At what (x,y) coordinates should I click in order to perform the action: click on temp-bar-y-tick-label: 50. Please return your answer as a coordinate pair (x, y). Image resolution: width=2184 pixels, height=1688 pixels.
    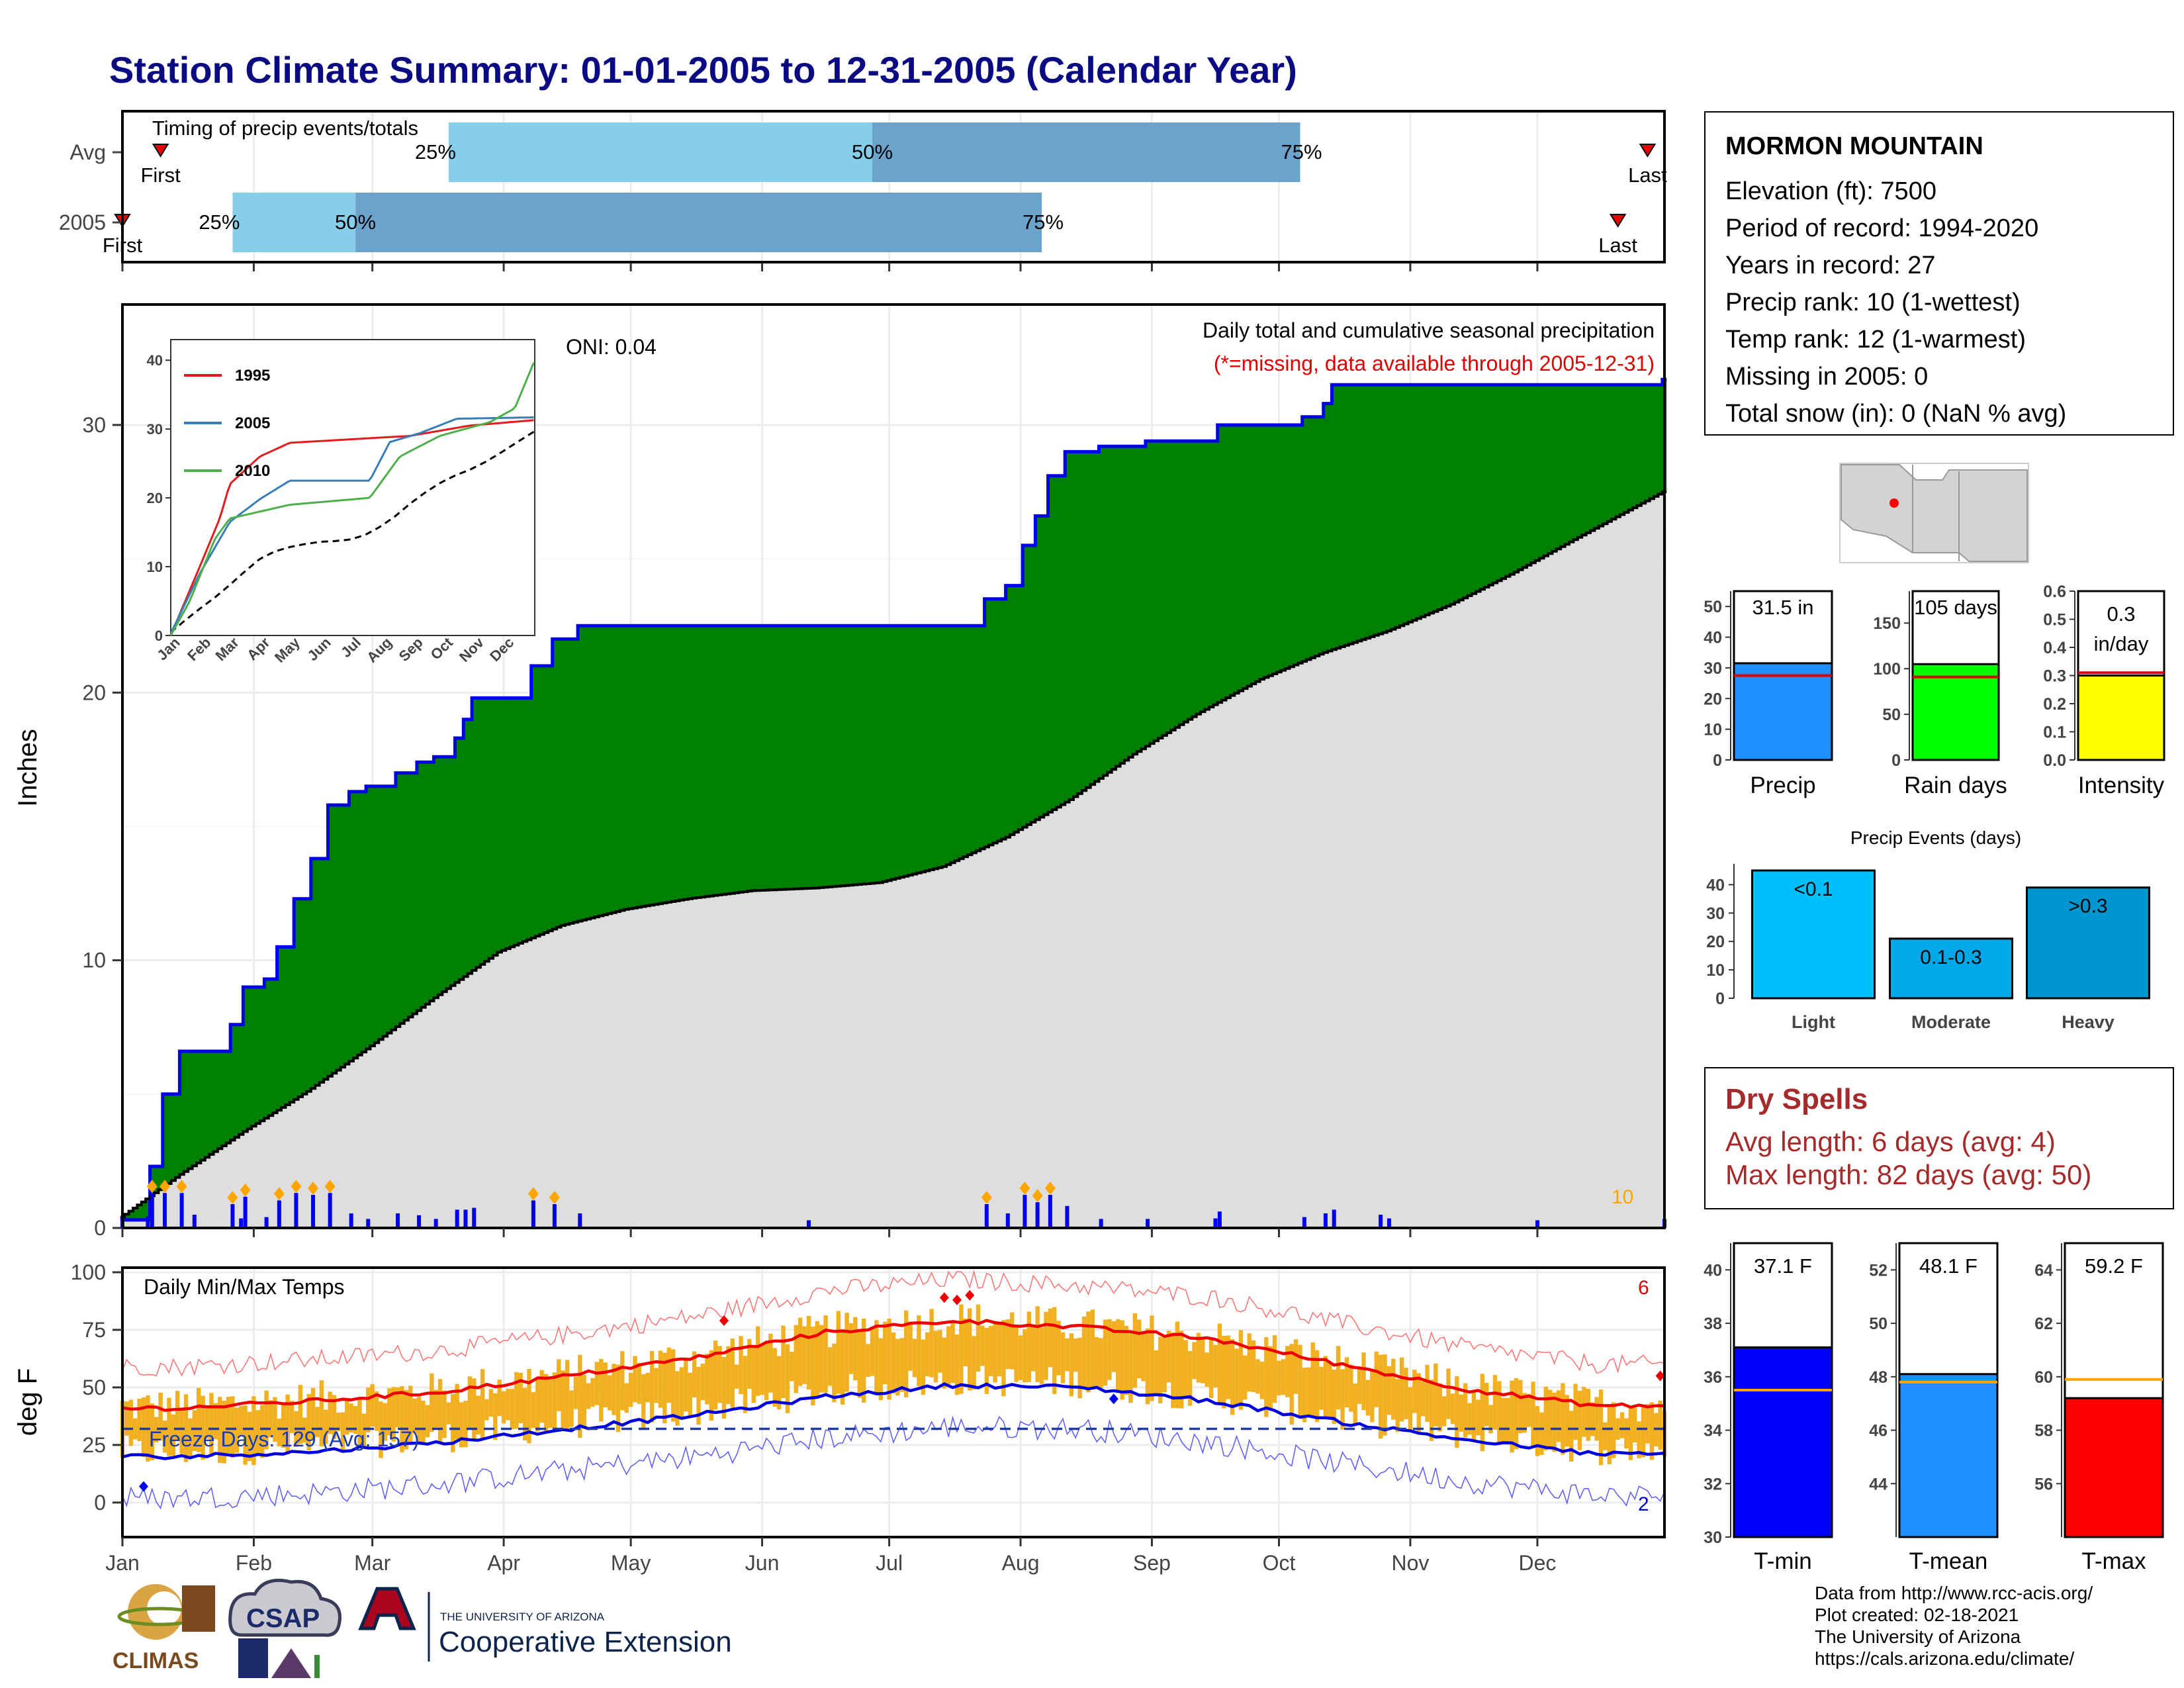
    Looking at the image, I should click on (1878, 1324).